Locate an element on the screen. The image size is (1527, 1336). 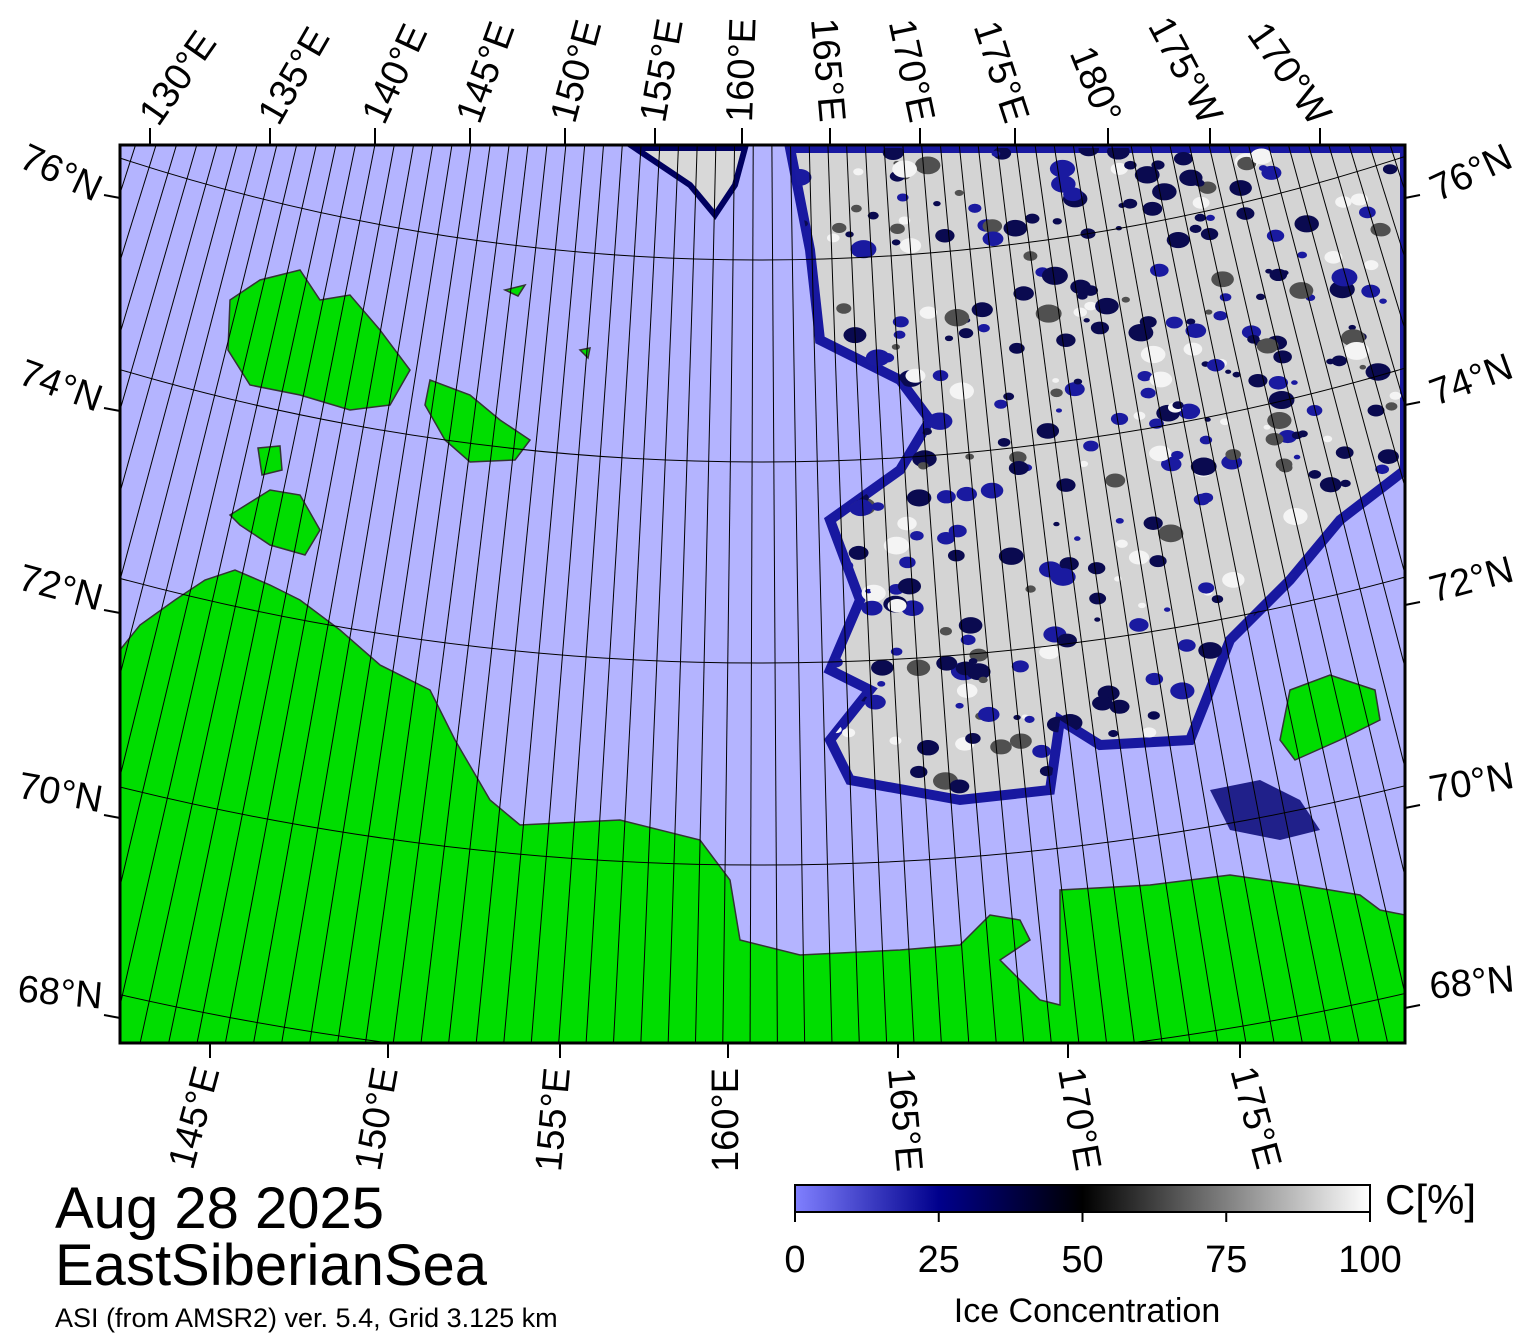
colorbar is located at coordinates (1082, 1198).